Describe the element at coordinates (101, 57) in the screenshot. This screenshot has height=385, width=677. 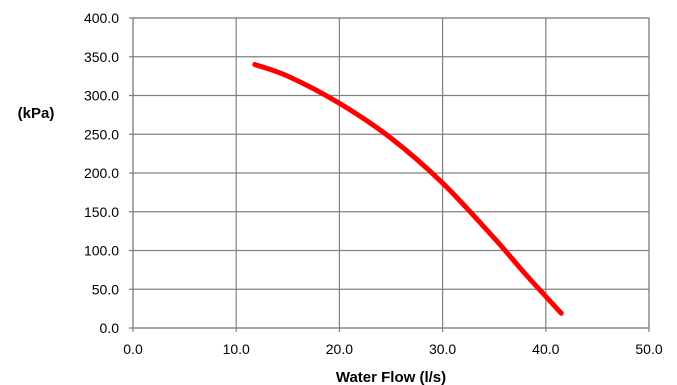
I see `y-tick-label: 350.0` at that location.